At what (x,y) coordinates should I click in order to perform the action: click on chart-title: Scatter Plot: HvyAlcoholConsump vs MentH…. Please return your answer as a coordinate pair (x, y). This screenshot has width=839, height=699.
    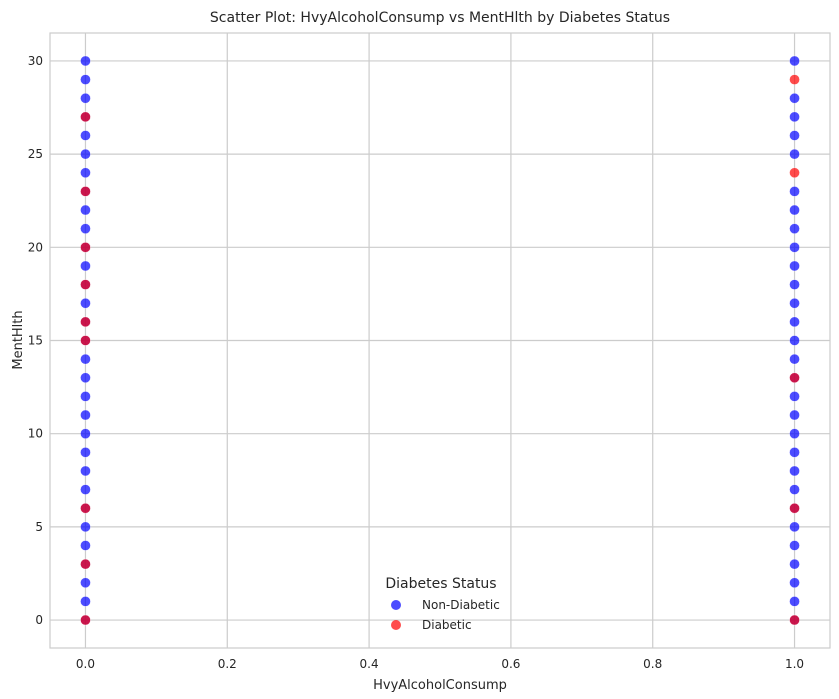
    Looking at the image, I should click on (440, 18).